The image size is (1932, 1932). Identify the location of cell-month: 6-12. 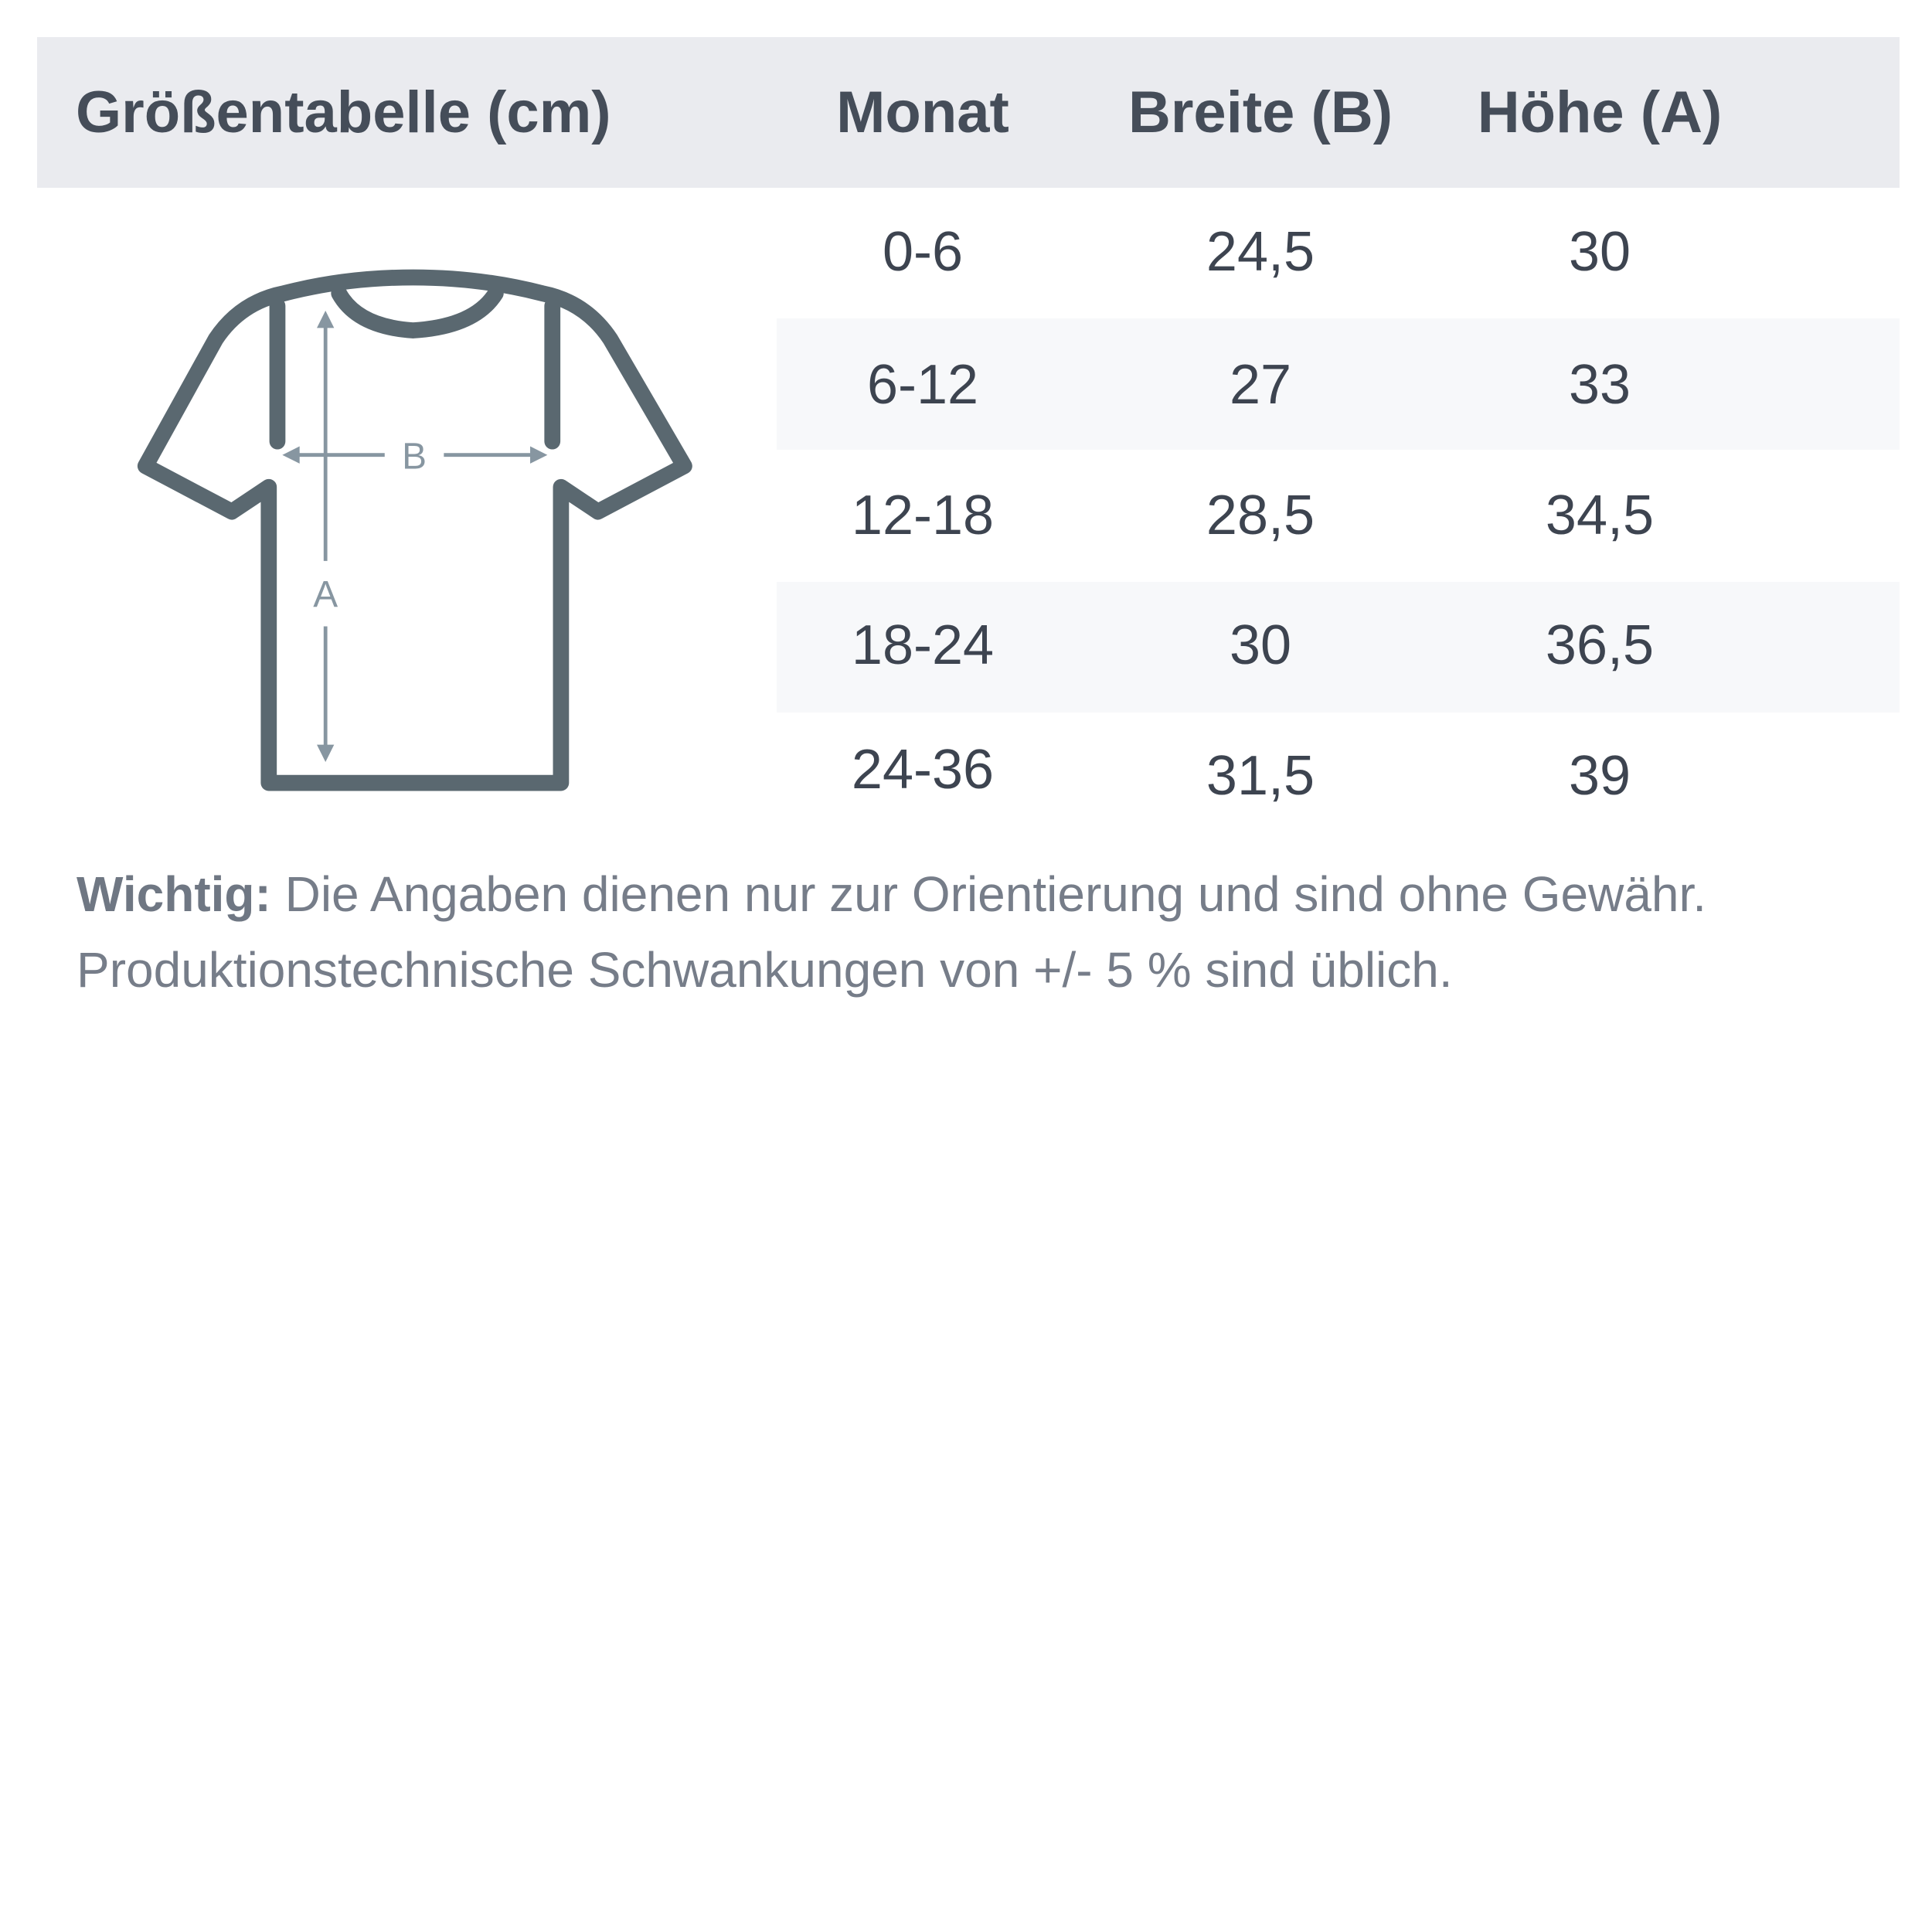
(922, 385).